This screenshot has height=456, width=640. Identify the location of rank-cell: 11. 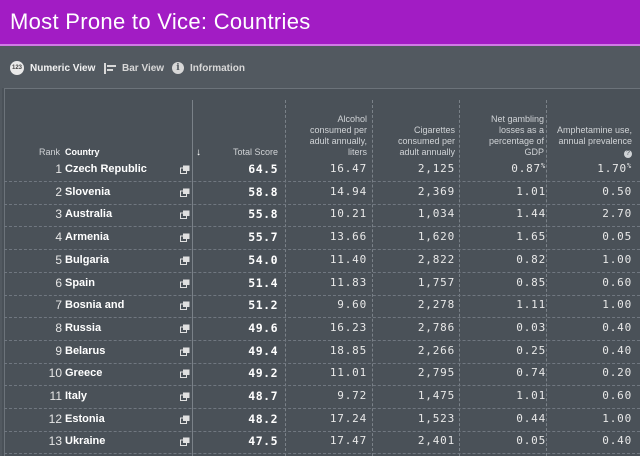
(55, 396).